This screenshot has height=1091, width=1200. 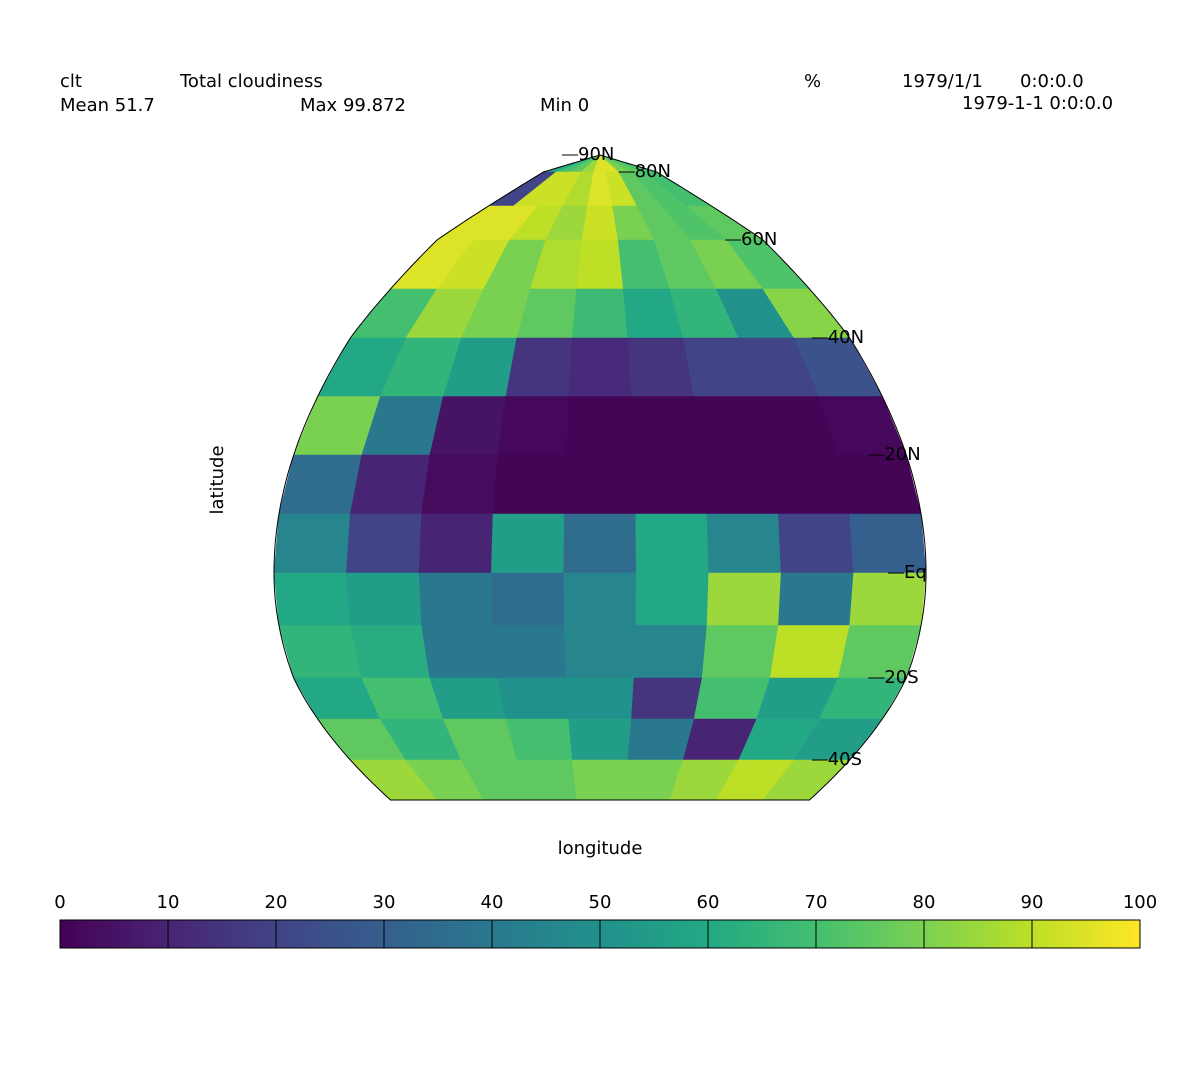 I want to click on colorbar-label: 40, so click(x=492, y=902).